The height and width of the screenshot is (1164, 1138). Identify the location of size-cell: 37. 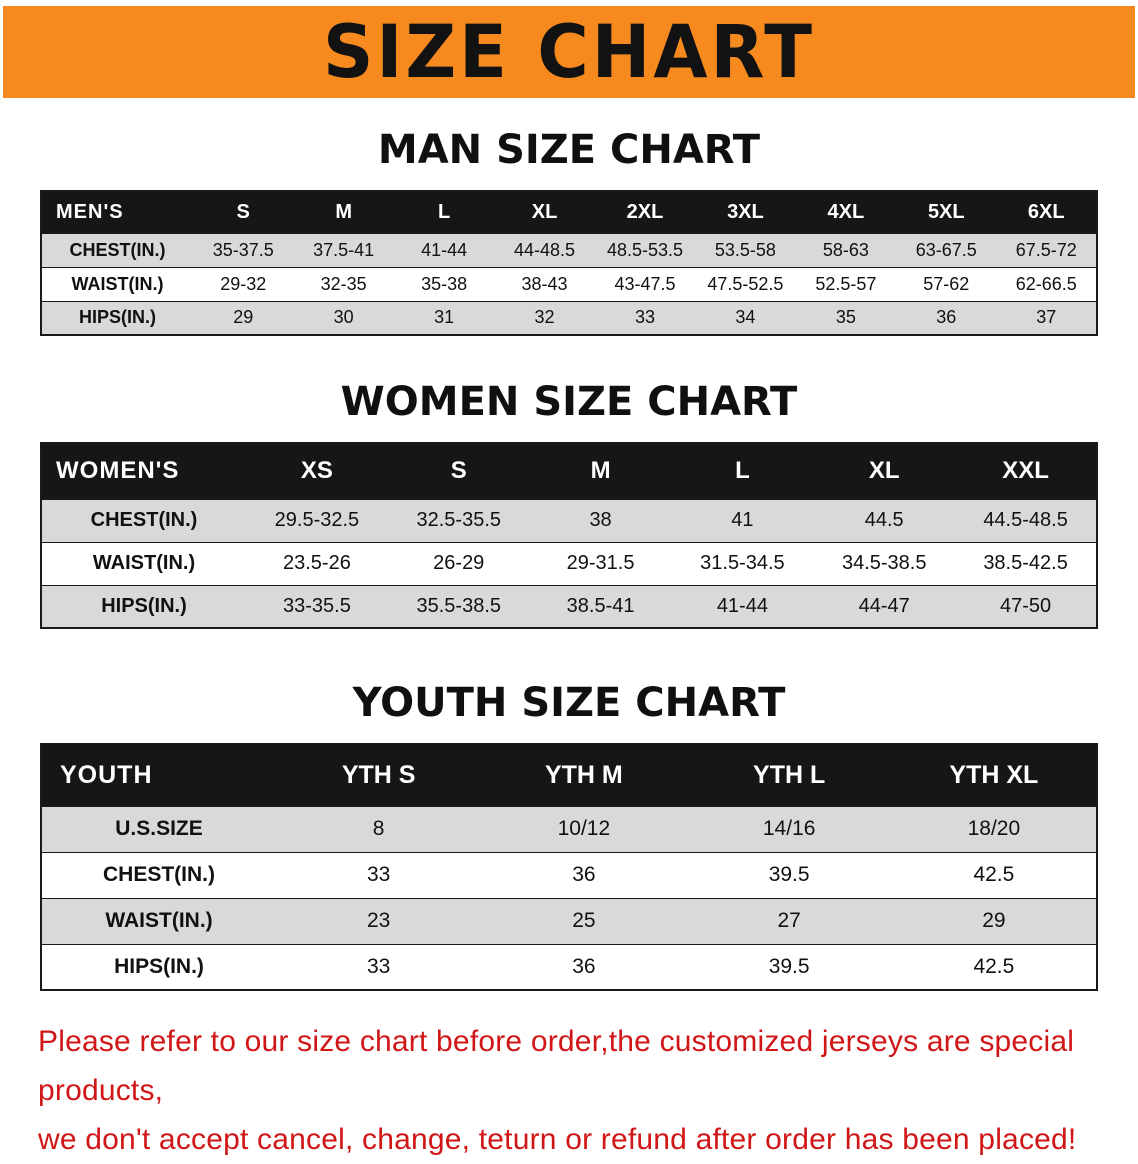
(1046, 318).